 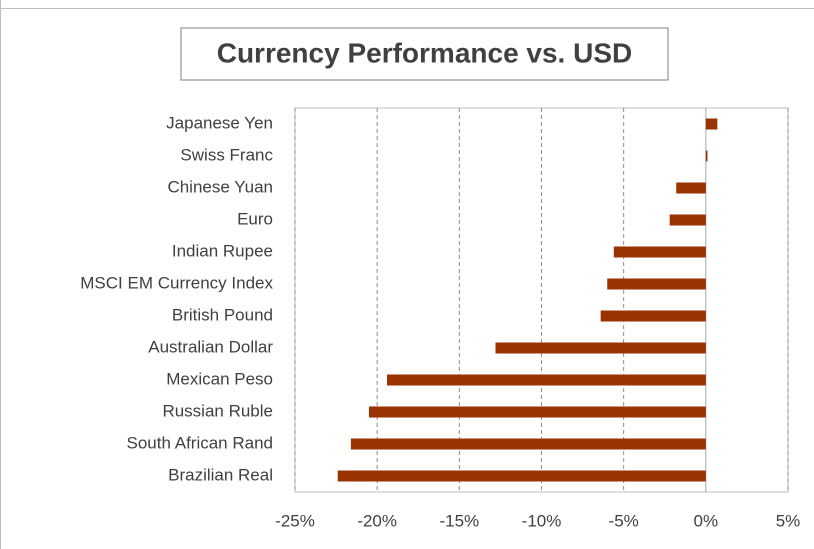 I want to click on y-tick-label: South African Rand, so click(x=200, y=442).